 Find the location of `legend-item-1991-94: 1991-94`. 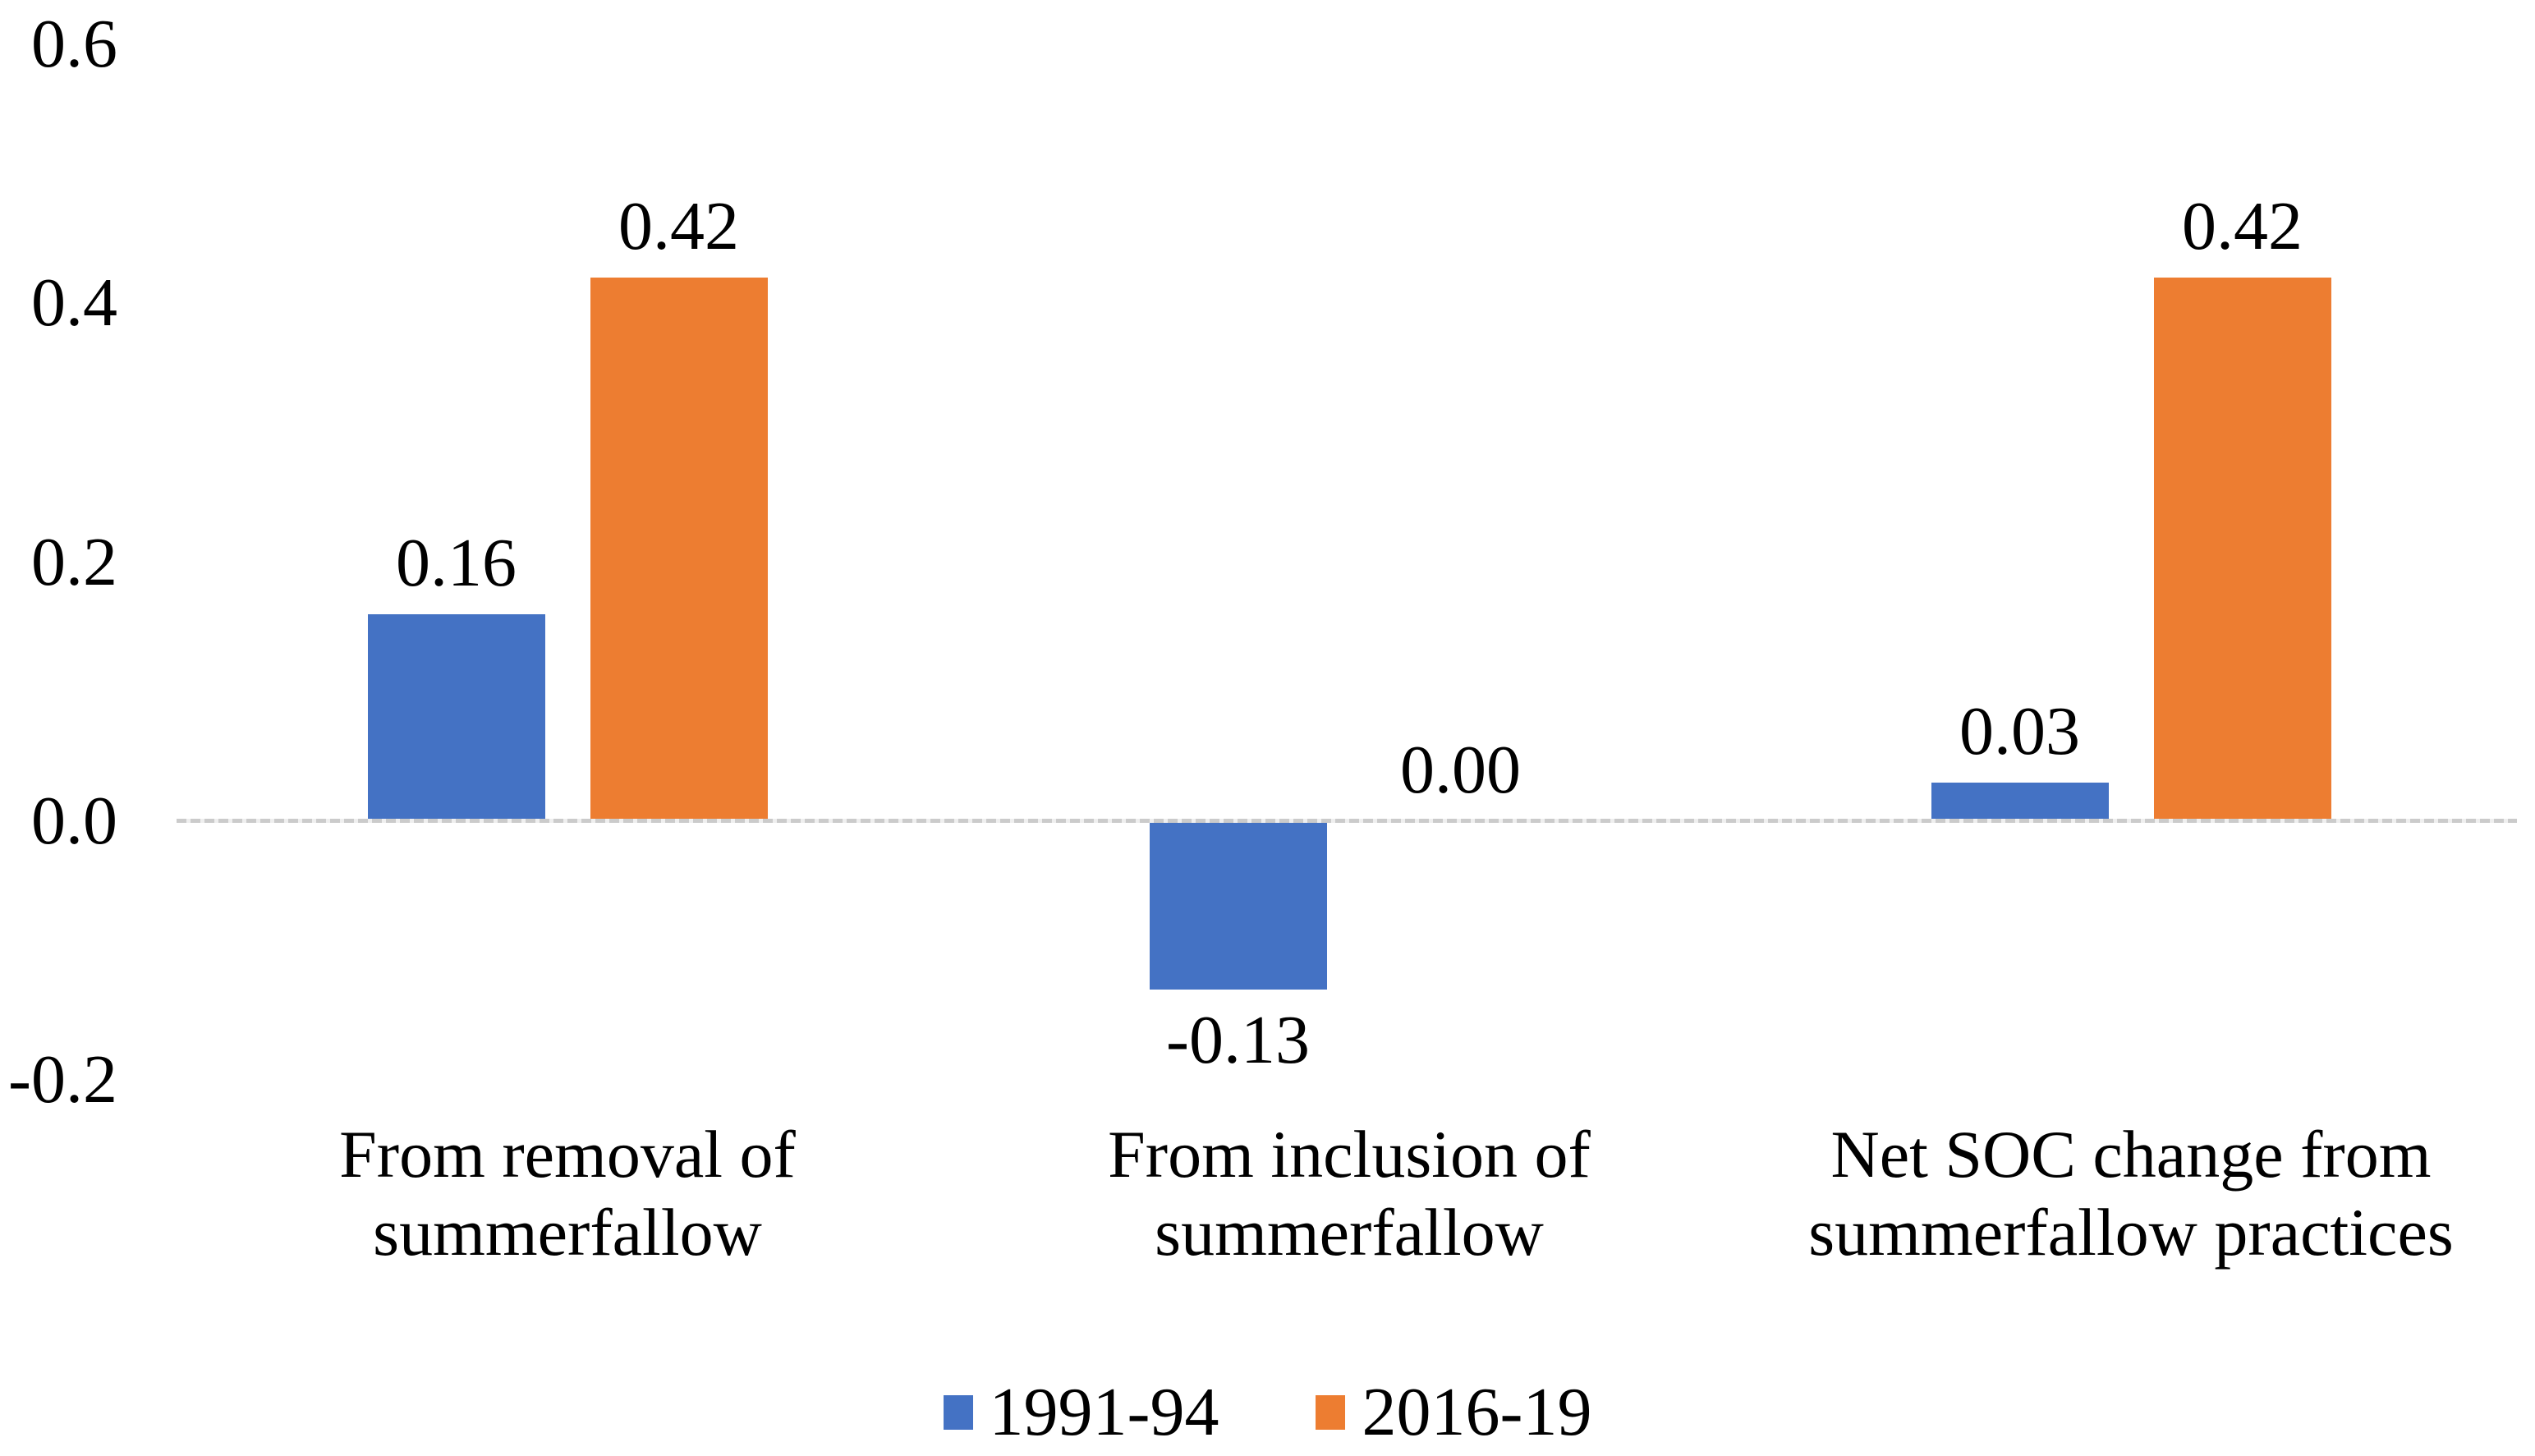

legend-item-1991-94: 1991-94 is located at coordinates (1081, 1412).